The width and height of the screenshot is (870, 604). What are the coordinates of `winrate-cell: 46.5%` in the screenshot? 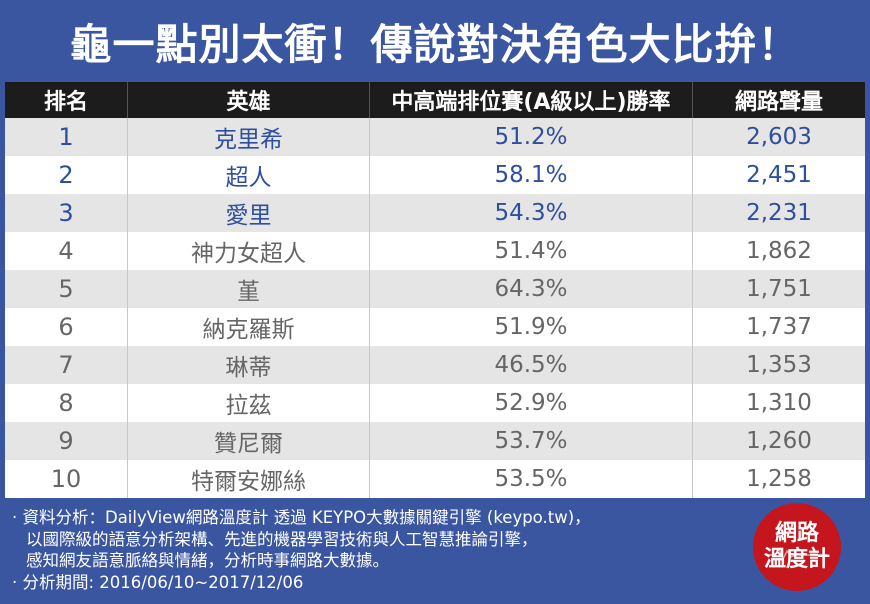 It's located at (530, 365).